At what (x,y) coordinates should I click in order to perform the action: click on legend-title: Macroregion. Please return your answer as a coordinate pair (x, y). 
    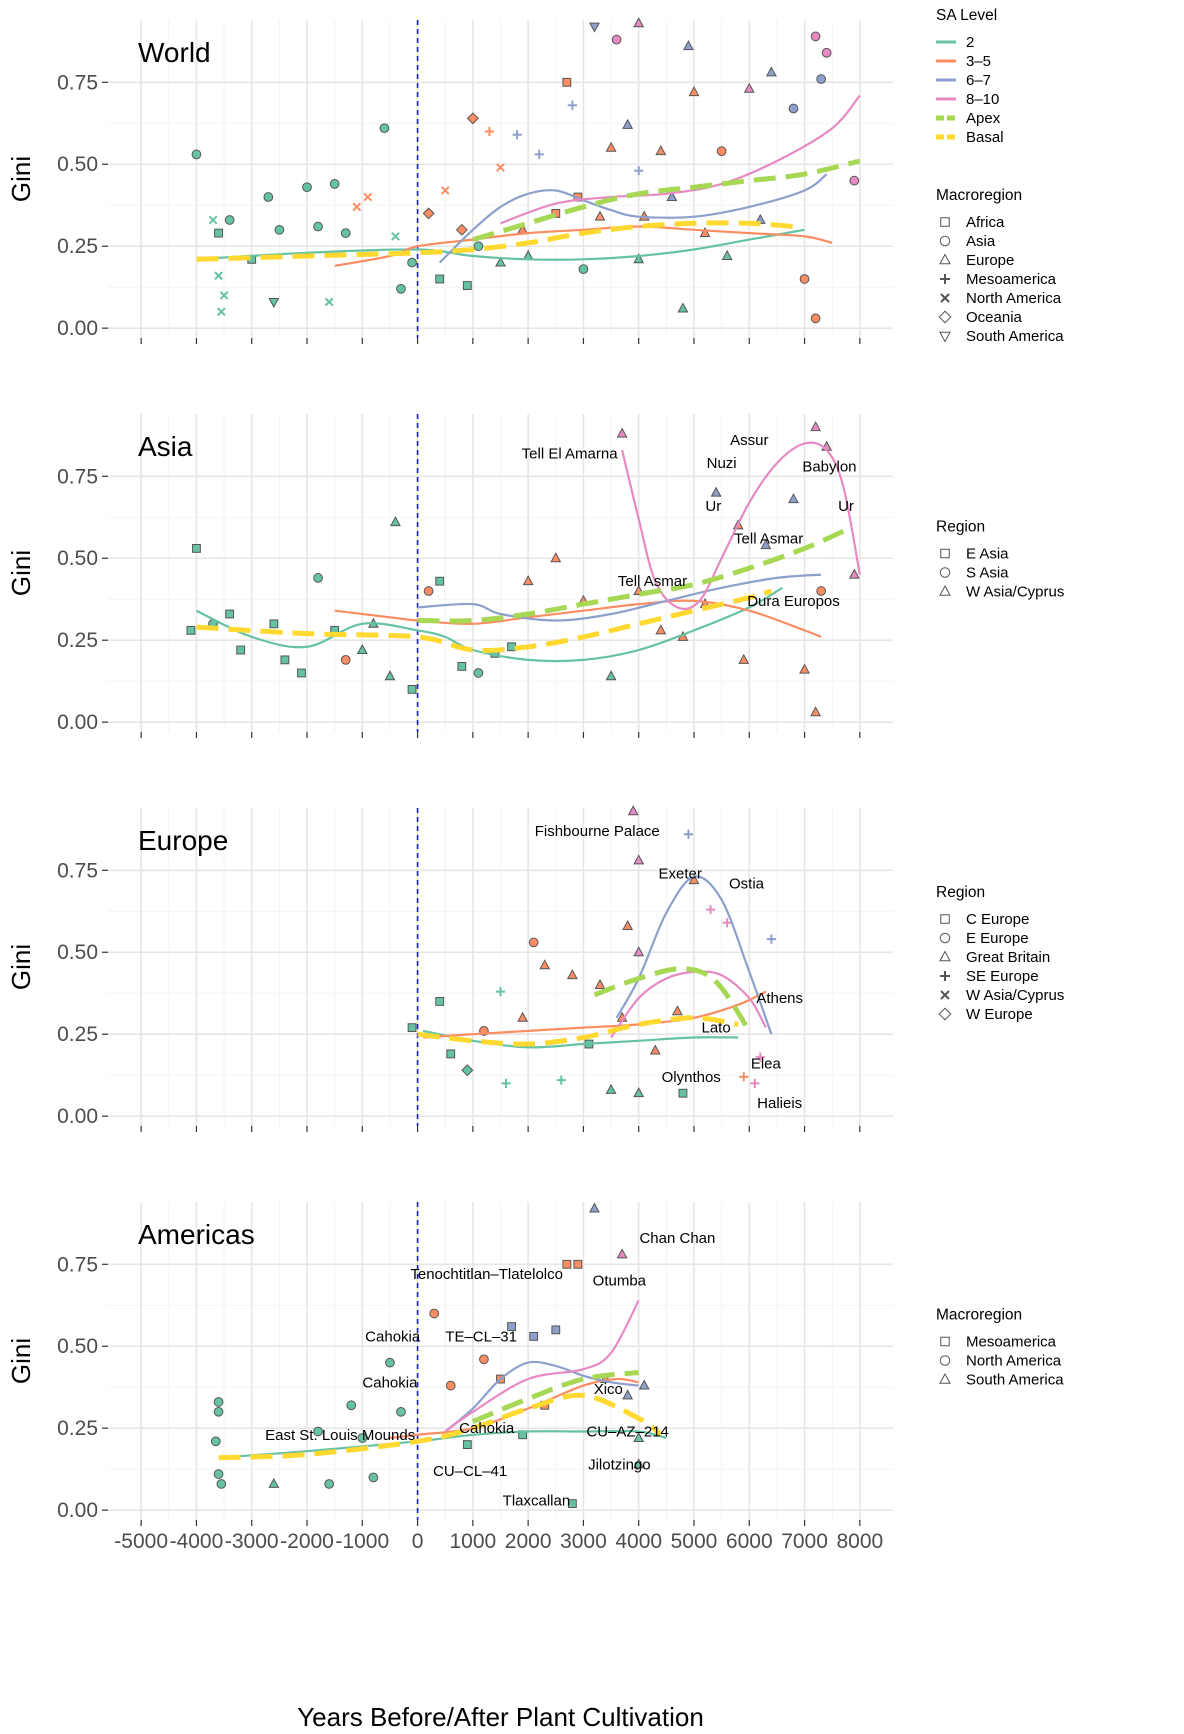
    Looking at the image, I should click on (979, 1315).